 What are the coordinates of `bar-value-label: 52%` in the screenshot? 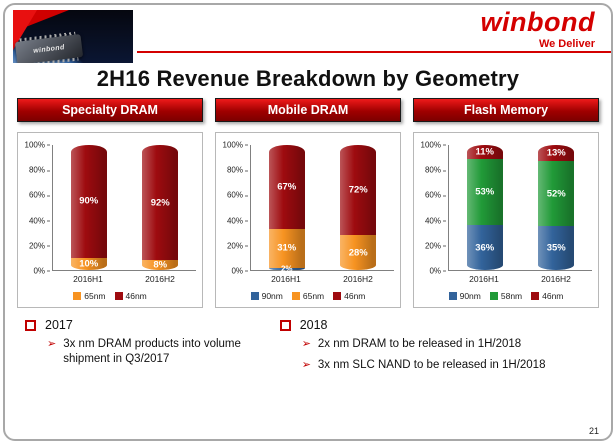 It's located at (556, 194).